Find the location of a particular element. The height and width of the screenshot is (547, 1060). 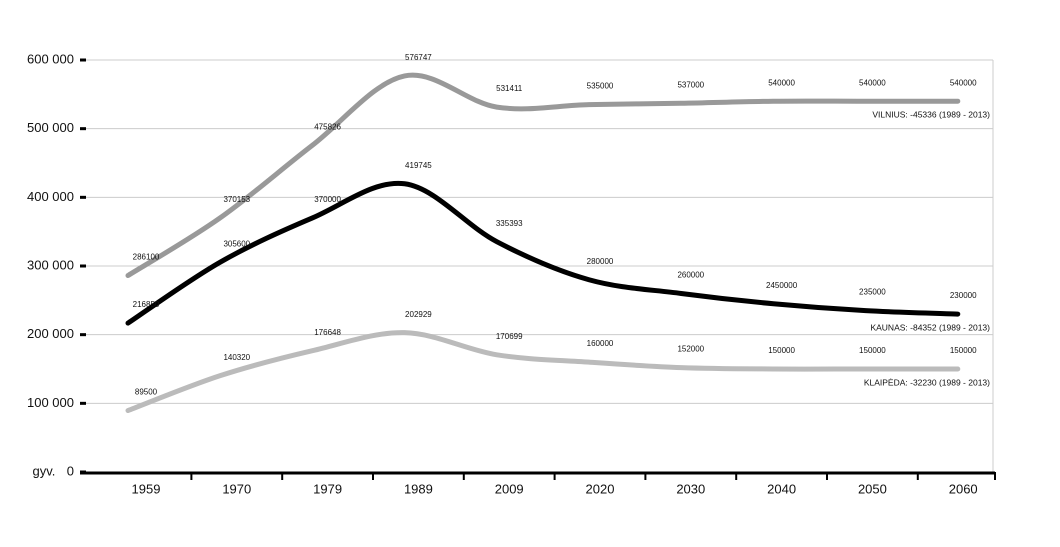

data-label: 170699 is located at coordinates (509, 336).